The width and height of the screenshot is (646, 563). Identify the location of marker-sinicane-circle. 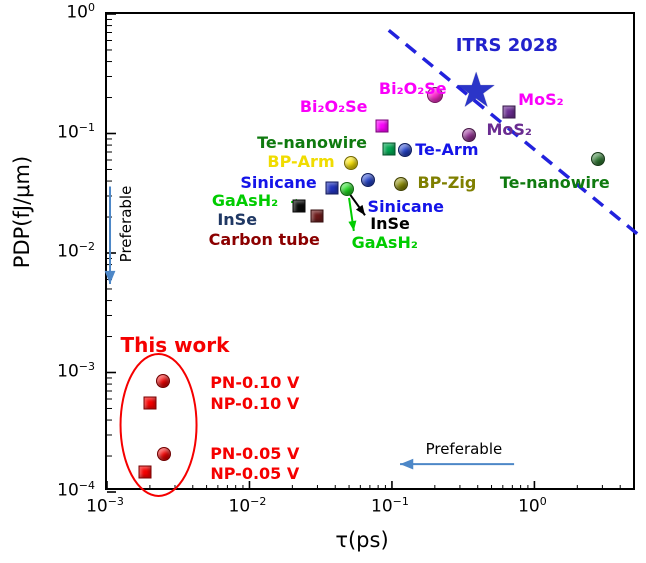
(368, 179).